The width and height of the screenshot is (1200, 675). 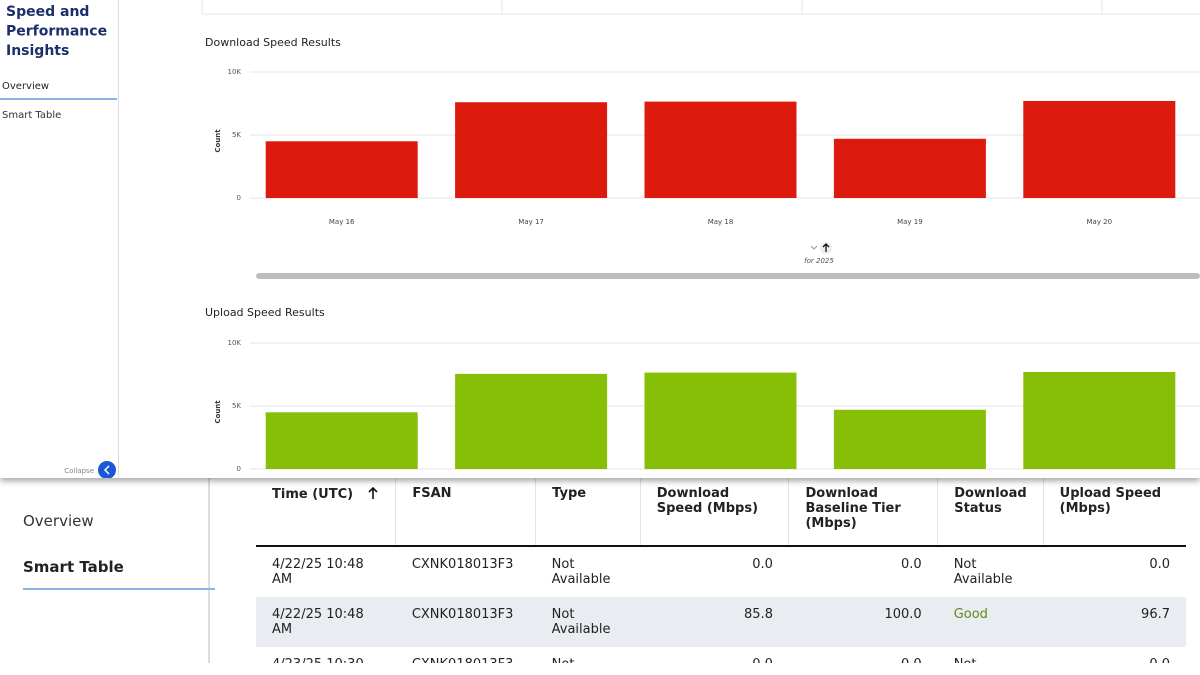 What do you see at coordinates (569, 493) in the screenshot?
I see `header-text: Type` at bounding box center [569, 493].